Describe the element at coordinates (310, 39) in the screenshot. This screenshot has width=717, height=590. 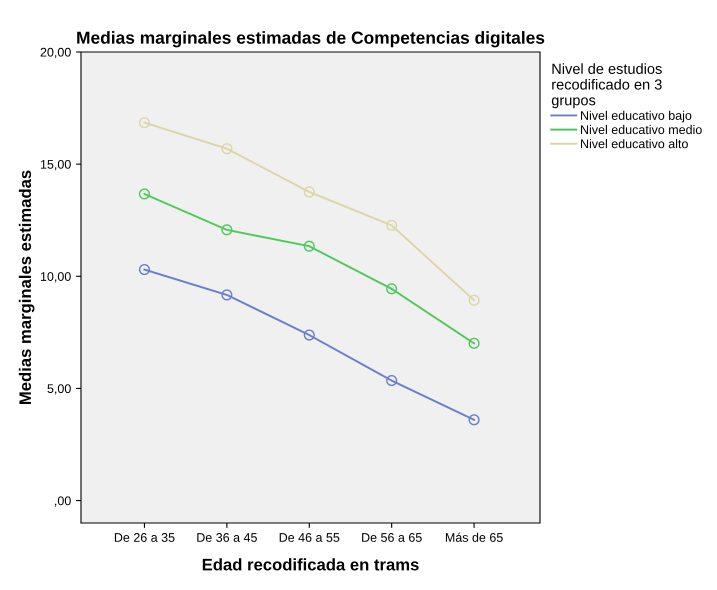
I see `chart-title: Medias marginales estimadas de Competencias digitales` at that location.